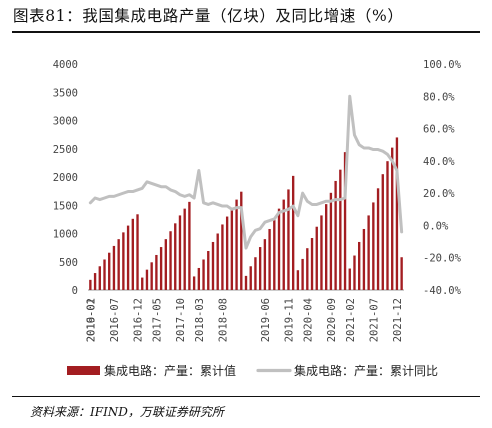 The image size is (492, 428). What do you see at coordinates (139, 320) in the screenshot?
I see `x-tick-label: 2016-12` at bounding box center [139, 320].